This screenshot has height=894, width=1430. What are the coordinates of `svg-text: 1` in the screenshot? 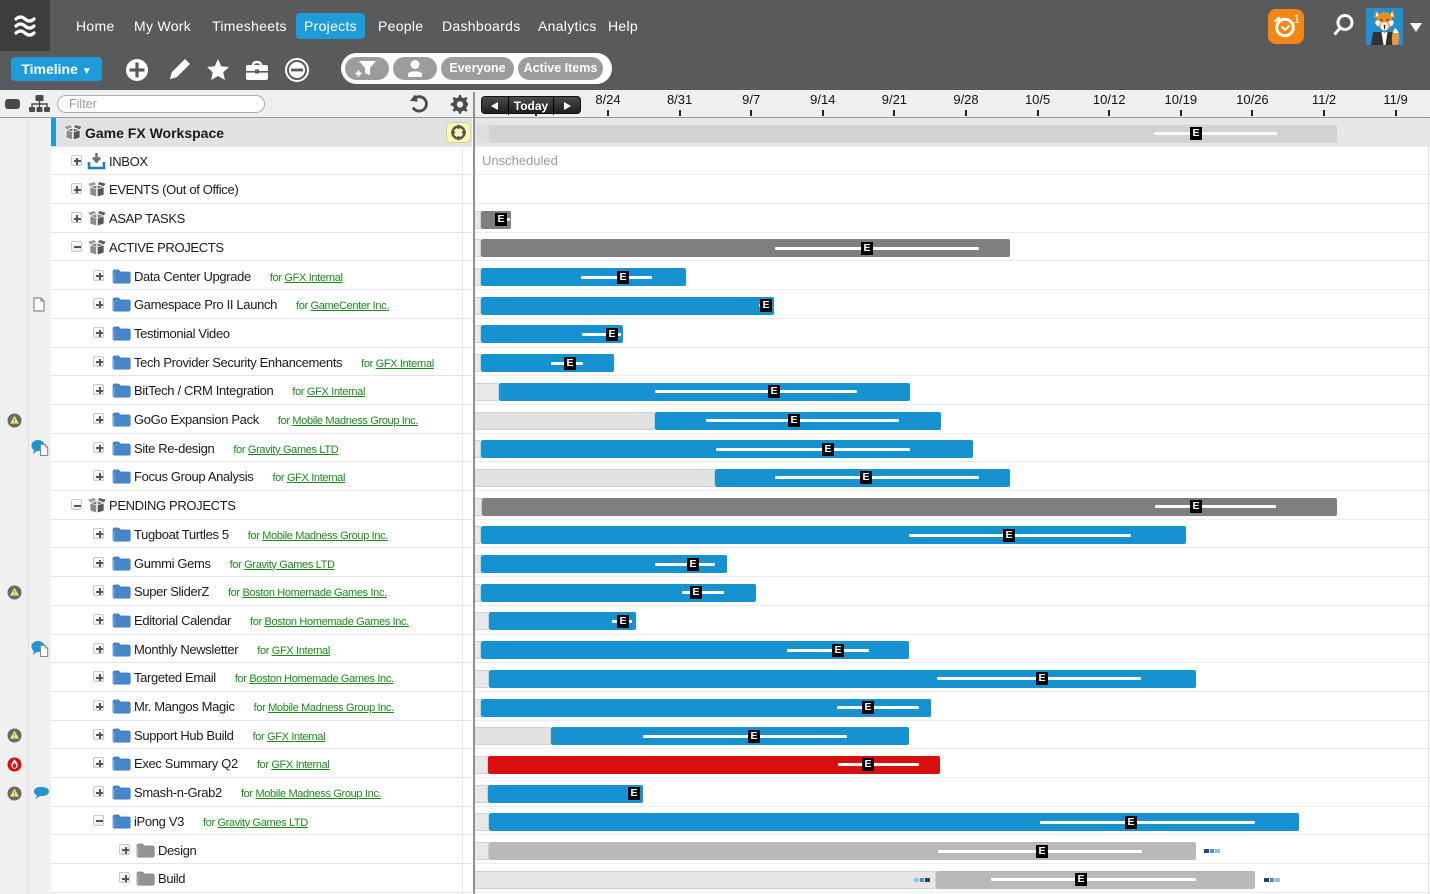 It's located at (1297, 19).